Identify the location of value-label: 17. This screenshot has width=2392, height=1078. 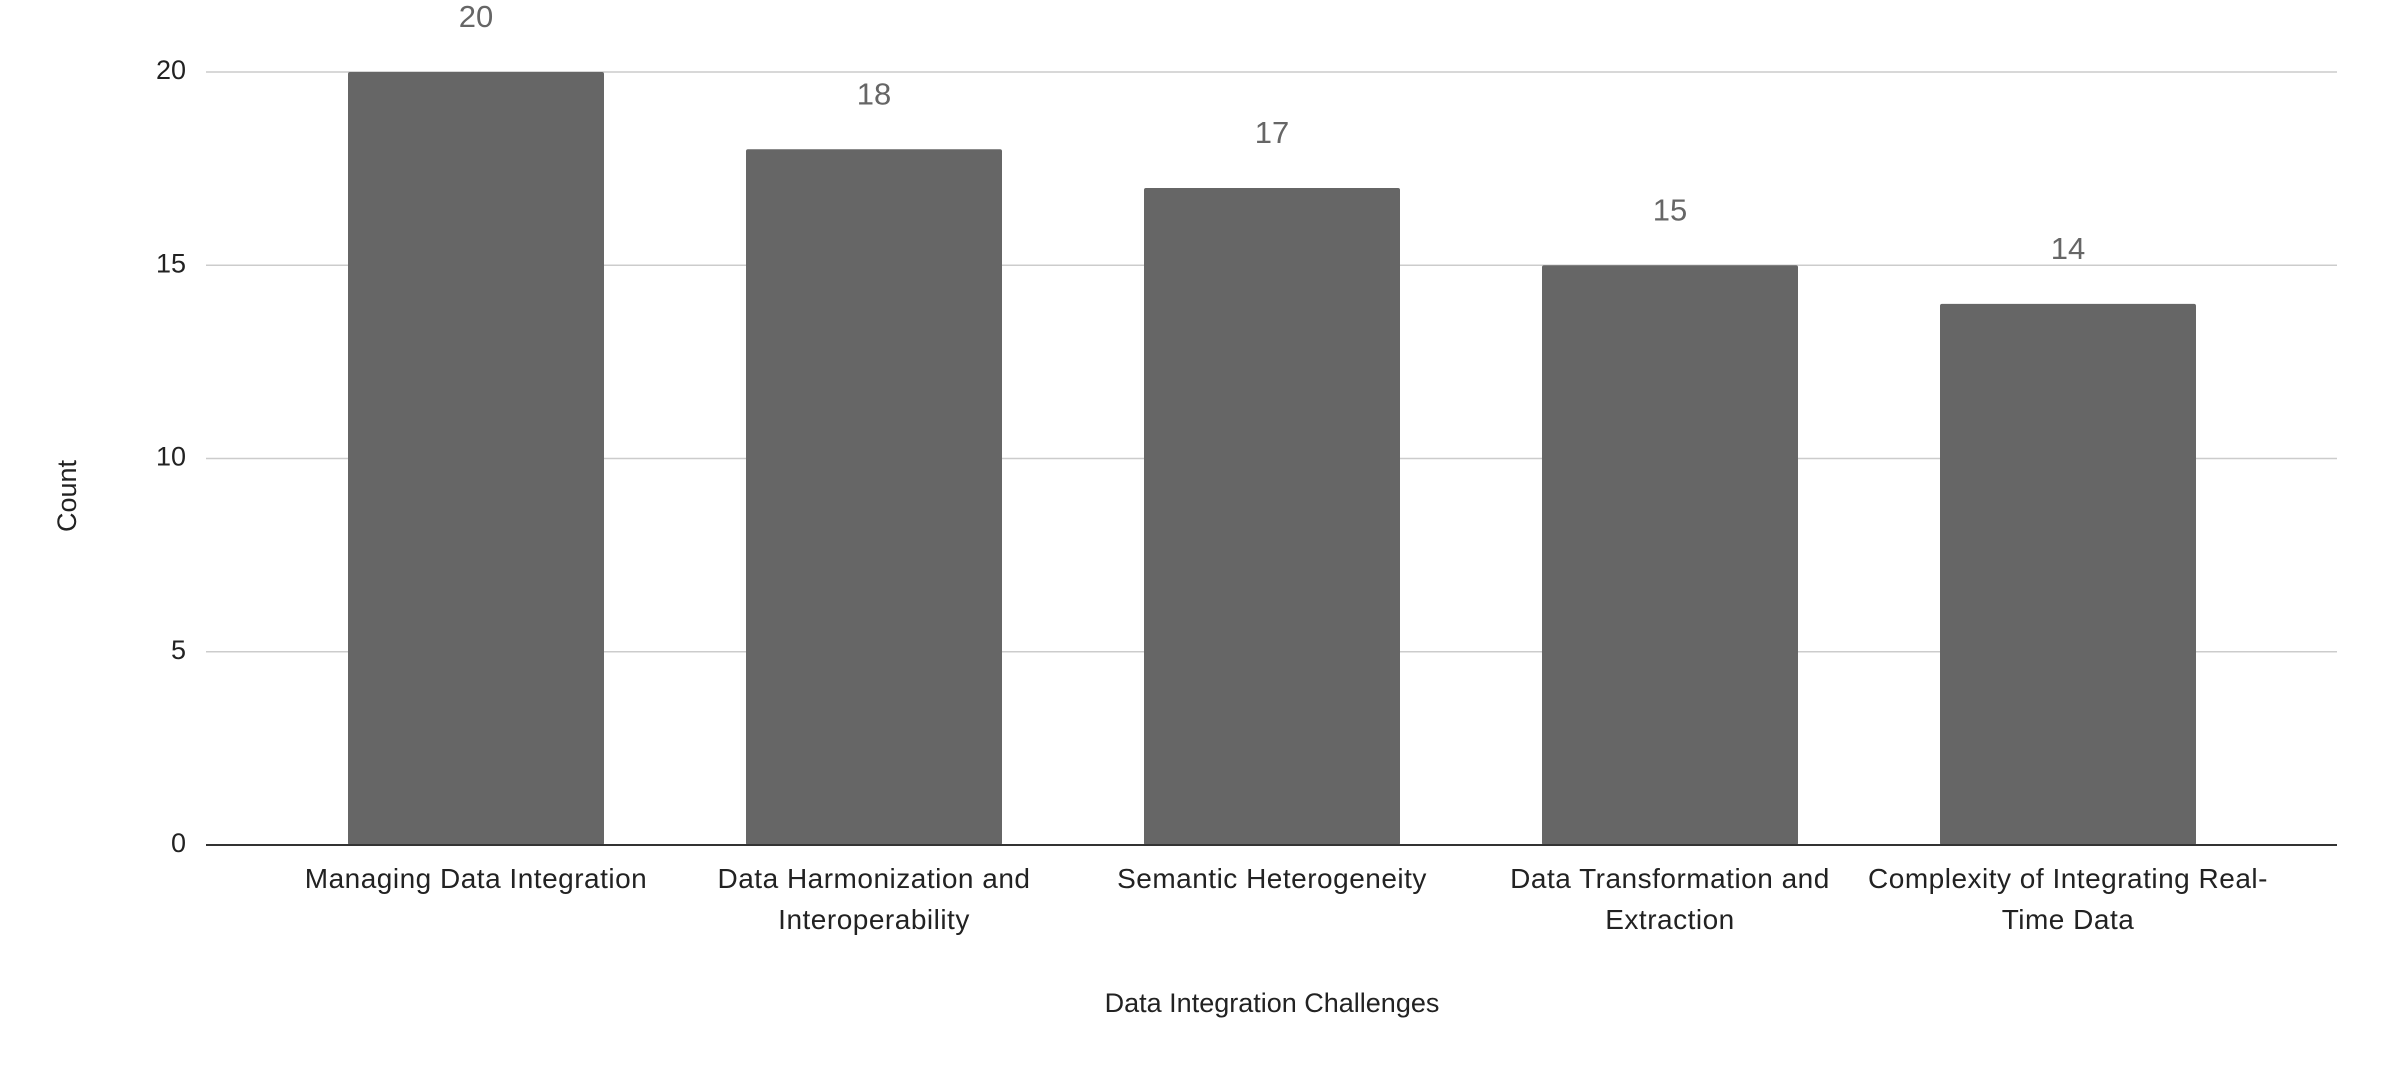
(1272, 132).